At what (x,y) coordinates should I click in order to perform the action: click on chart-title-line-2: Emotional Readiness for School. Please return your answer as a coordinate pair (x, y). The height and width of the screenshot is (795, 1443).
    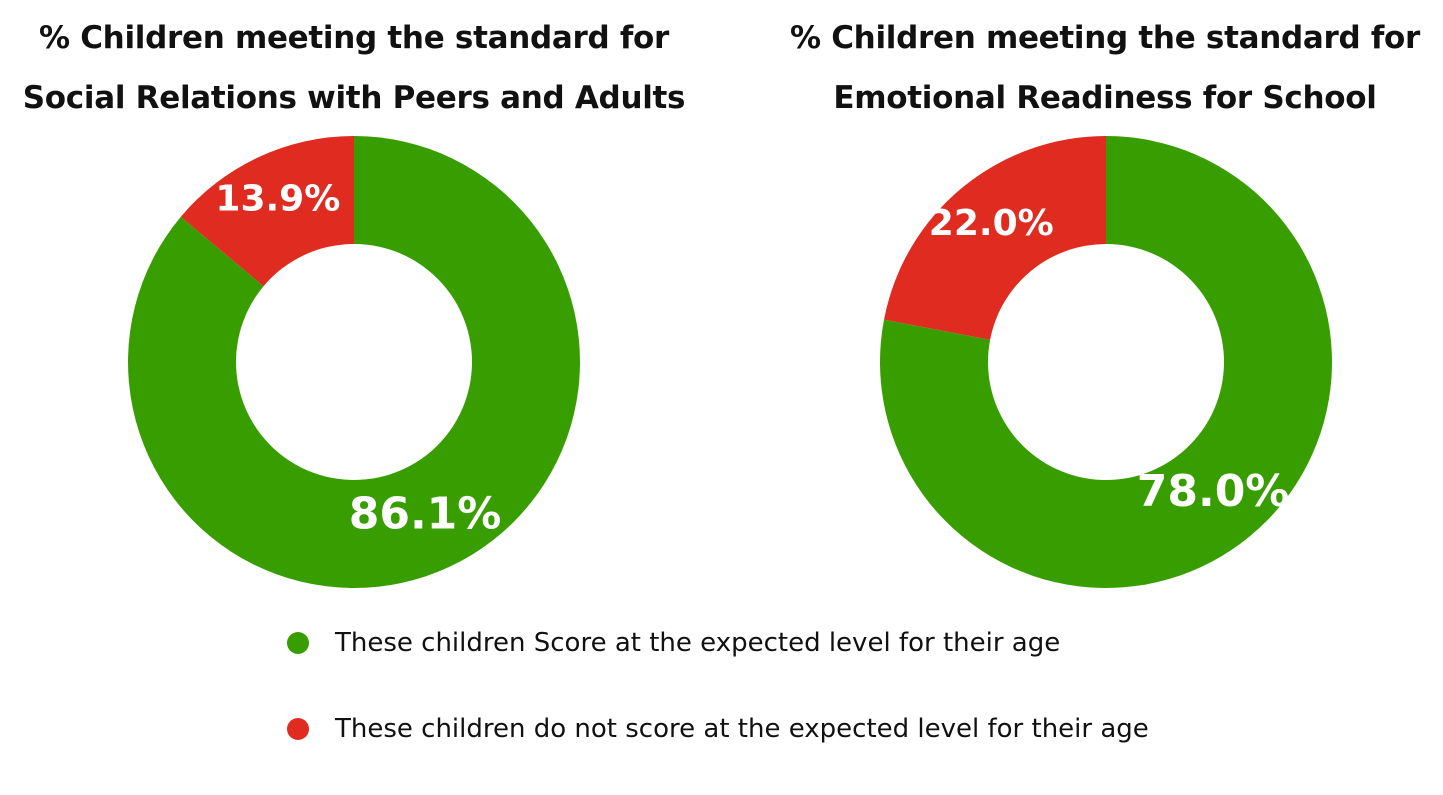
    Looking at the image, I should click on (1105, 98).